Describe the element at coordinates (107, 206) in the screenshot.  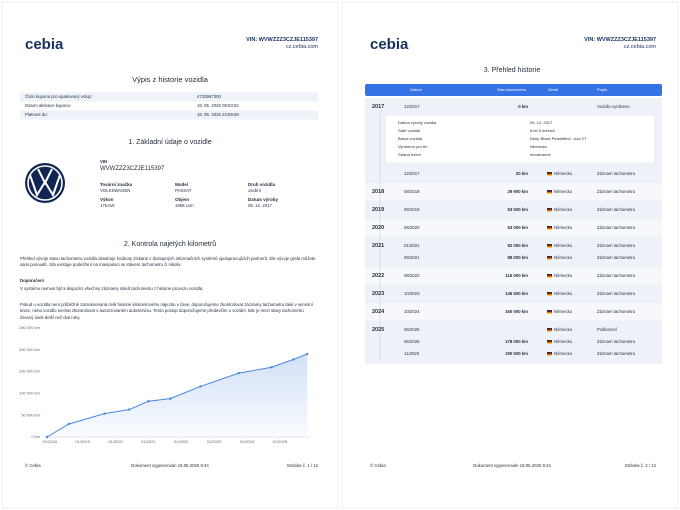
I see `field-value: 176 kW` at that location.